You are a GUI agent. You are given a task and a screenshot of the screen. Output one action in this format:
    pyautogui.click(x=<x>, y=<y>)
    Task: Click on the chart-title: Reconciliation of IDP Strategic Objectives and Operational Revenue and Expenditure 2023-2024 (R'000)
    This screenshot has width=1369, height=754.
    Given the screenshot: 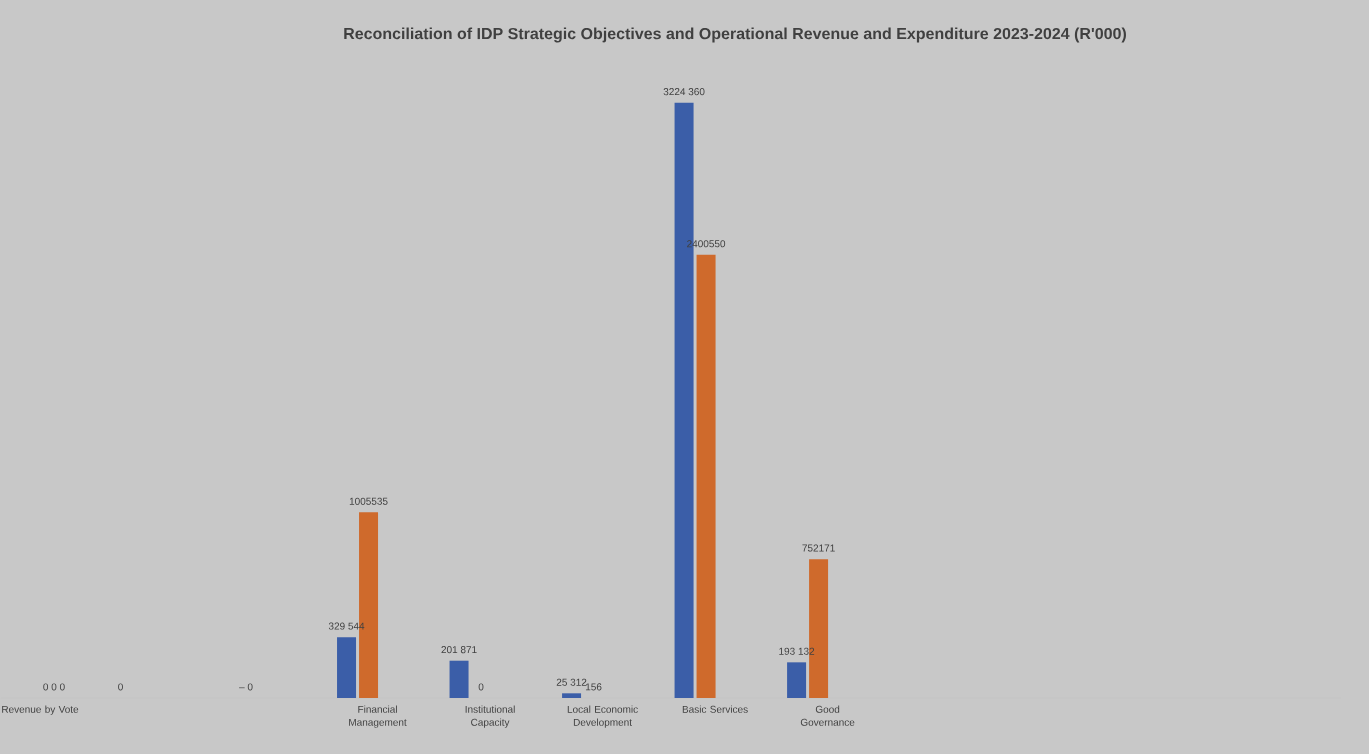 What is the action you would take?
    pyautogui.click(x=735, y=35)
    